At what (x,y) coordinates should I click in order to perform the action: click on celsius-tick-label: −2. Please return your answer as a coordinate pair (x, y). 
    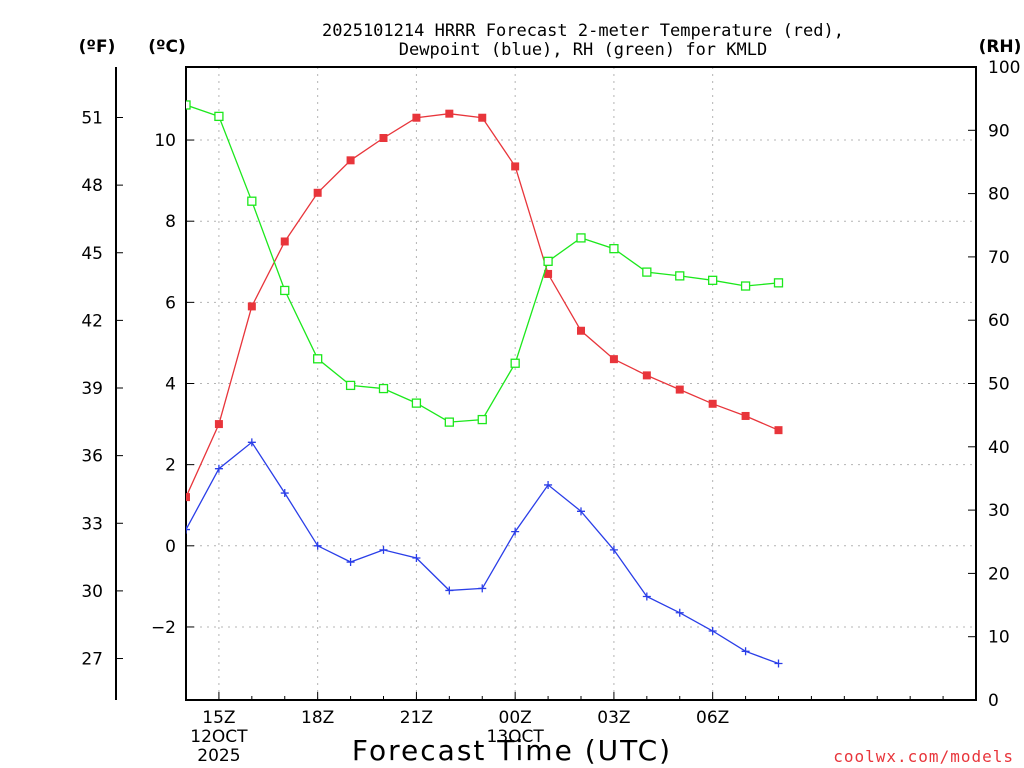
    Looking at the image, I should click on (163, 628).